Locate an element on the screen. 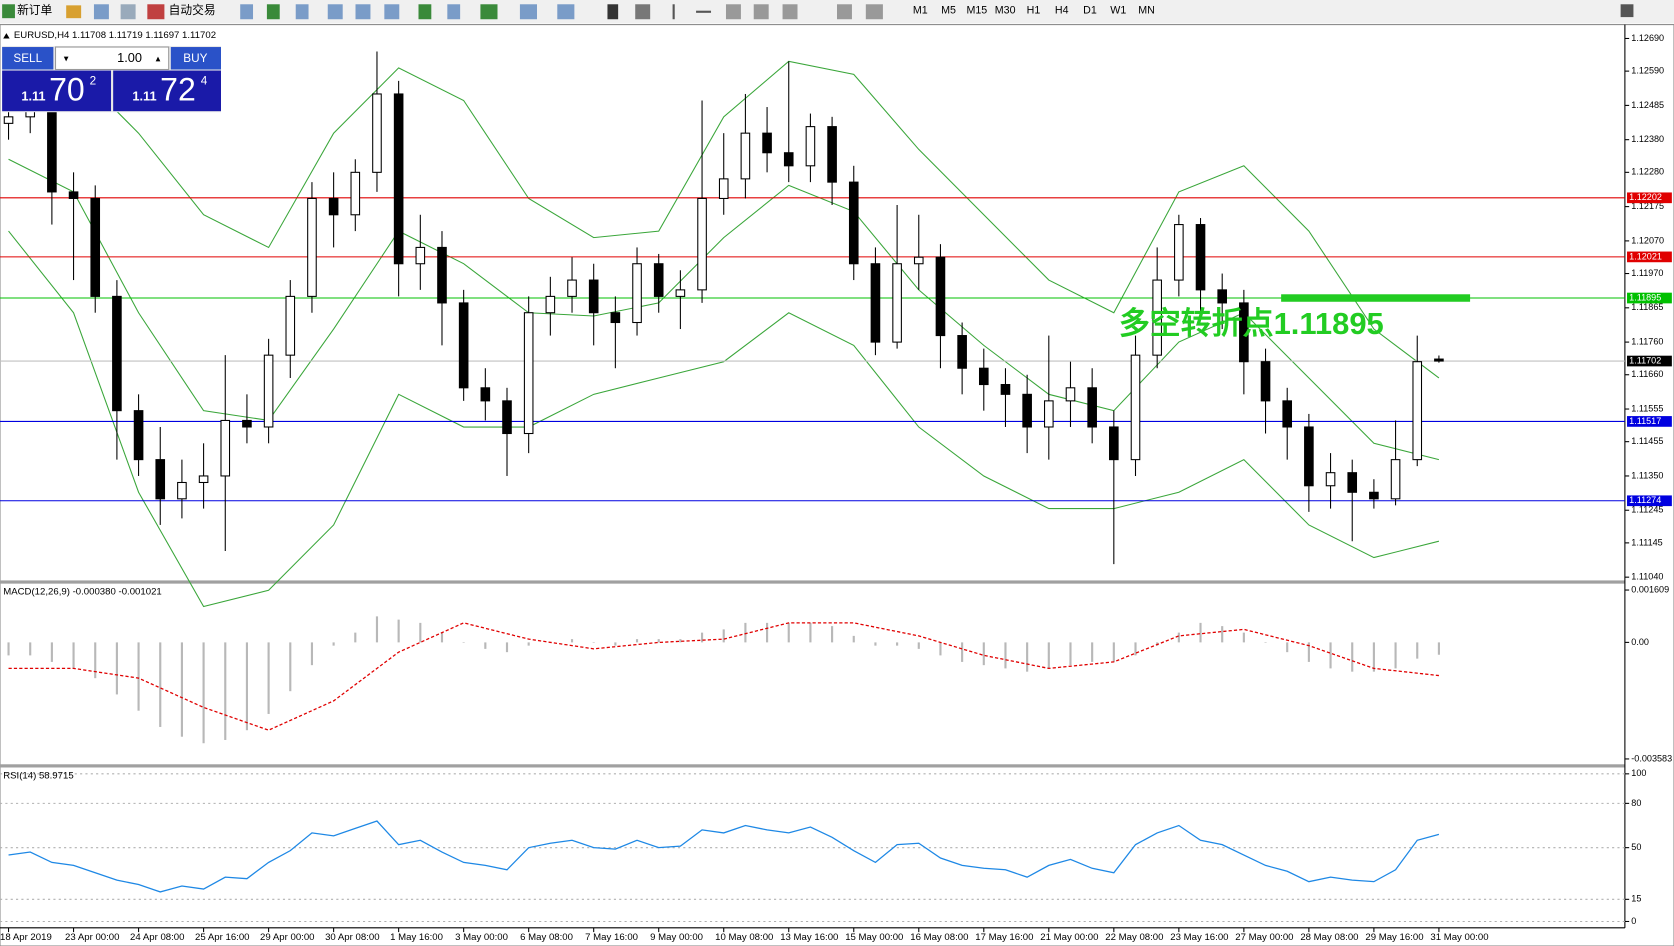  lot-down: ▾ is located at coordinates (66, 58).